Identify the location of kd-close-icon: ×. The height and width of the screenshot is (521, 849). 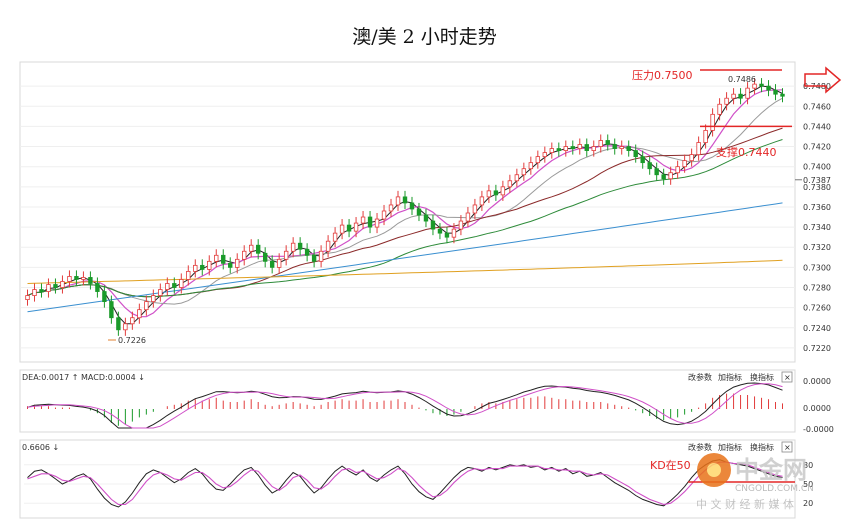
(787, 447).